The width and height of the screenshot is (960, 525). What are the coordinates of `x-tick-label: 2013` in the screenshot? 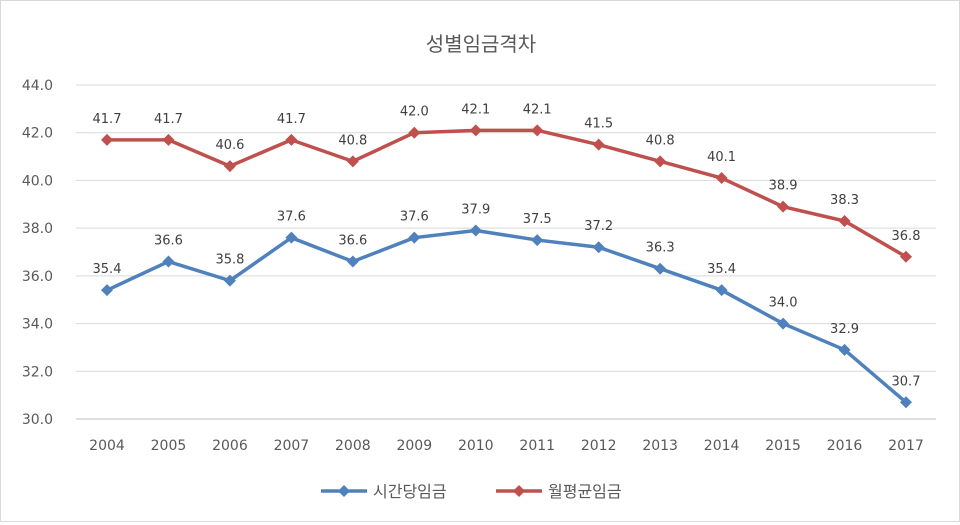 It's located at (660, 446).